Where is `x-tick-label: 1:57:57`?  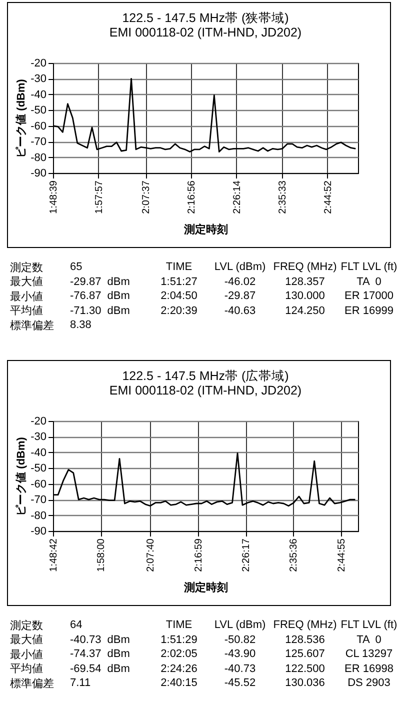 x-tick-label: 1:57:57 is located at coordinates (99, 197).